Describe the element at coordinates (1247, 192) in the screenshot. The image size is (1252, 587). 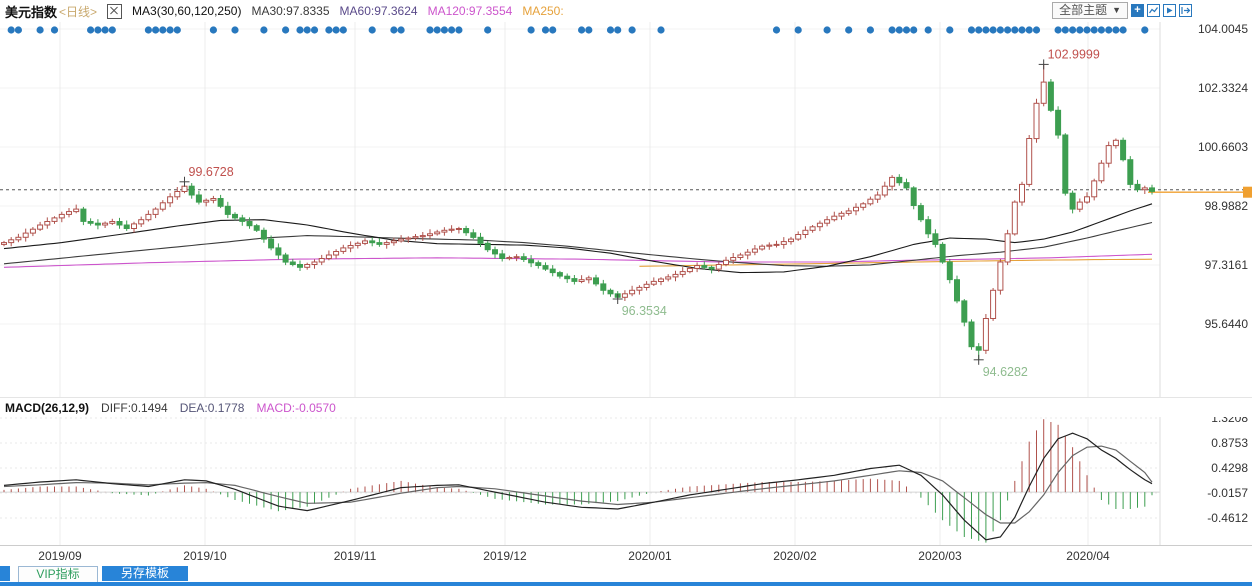
I see `last-price-tag` at that location.